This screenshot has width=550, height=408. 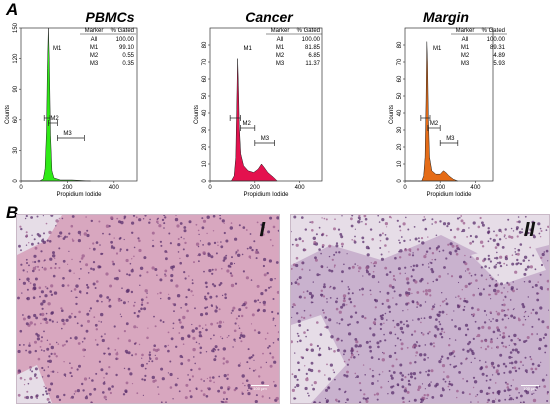 I want to click on y-tick-label: 20, so click(x=205, y=146).